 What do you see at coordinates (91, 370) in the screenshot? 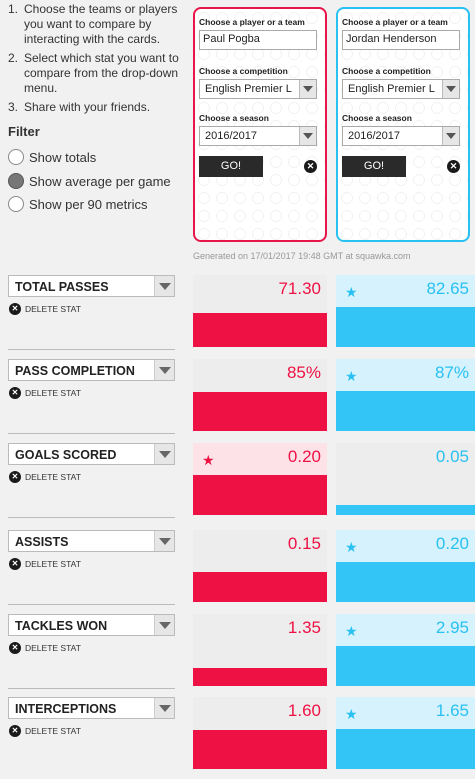
I see `stat-select: PASS COMPLETION` at bounding box center [91, 370].